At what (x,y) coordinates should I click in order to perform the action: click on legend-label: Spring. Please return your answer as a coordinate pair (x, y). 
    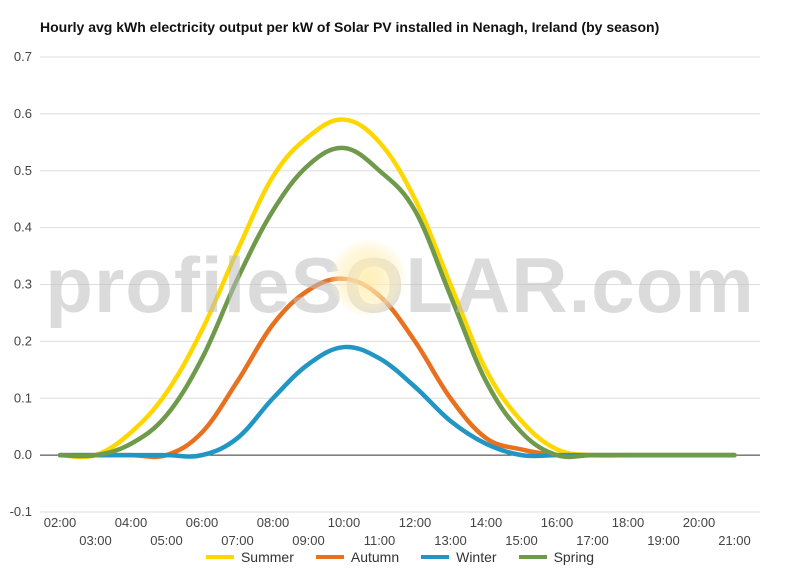
    Looking at the image, I should click on (574, 557).